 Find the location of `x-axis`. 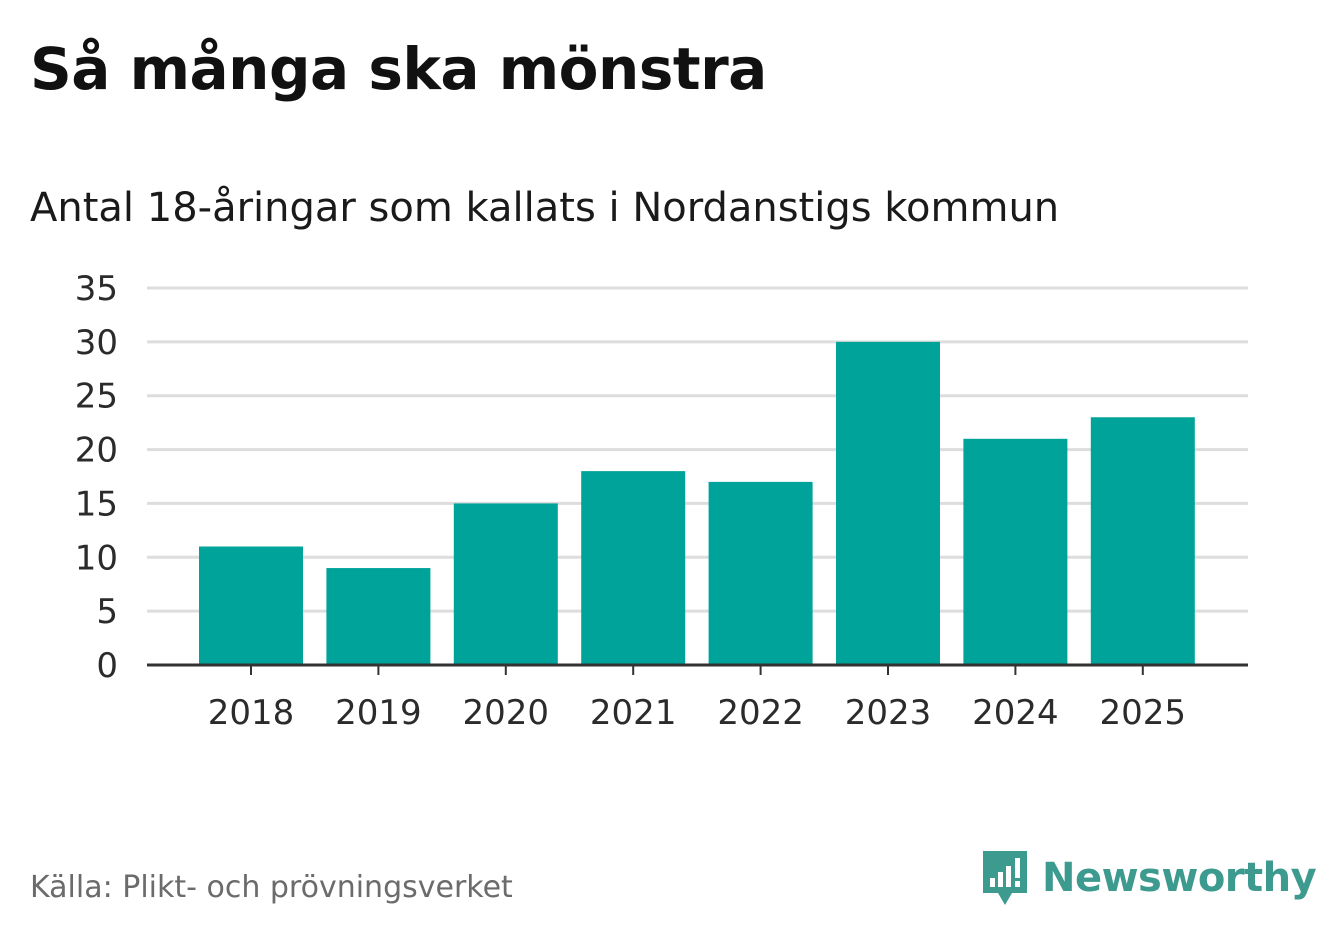

x-axis is located at coordinates (697, 669).